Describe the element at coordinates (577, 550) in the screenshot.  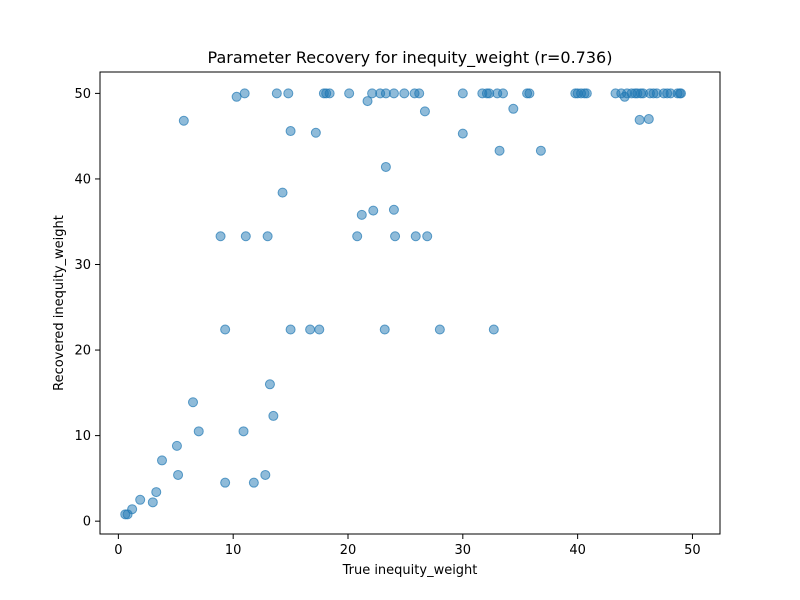
I see `x-tick-label: 40` at that location.